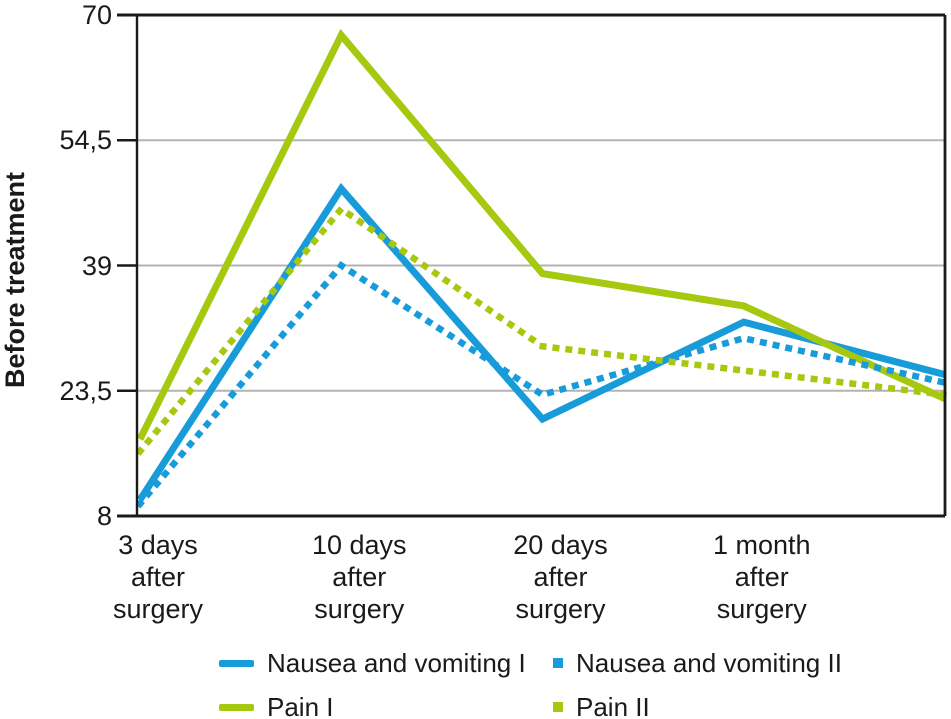 The width and height of the screenshot is (951, 719). Describe the element at coordinates (158, 577) in the screenshot. I see `x-category-label: 3 days after surgery` at that location.